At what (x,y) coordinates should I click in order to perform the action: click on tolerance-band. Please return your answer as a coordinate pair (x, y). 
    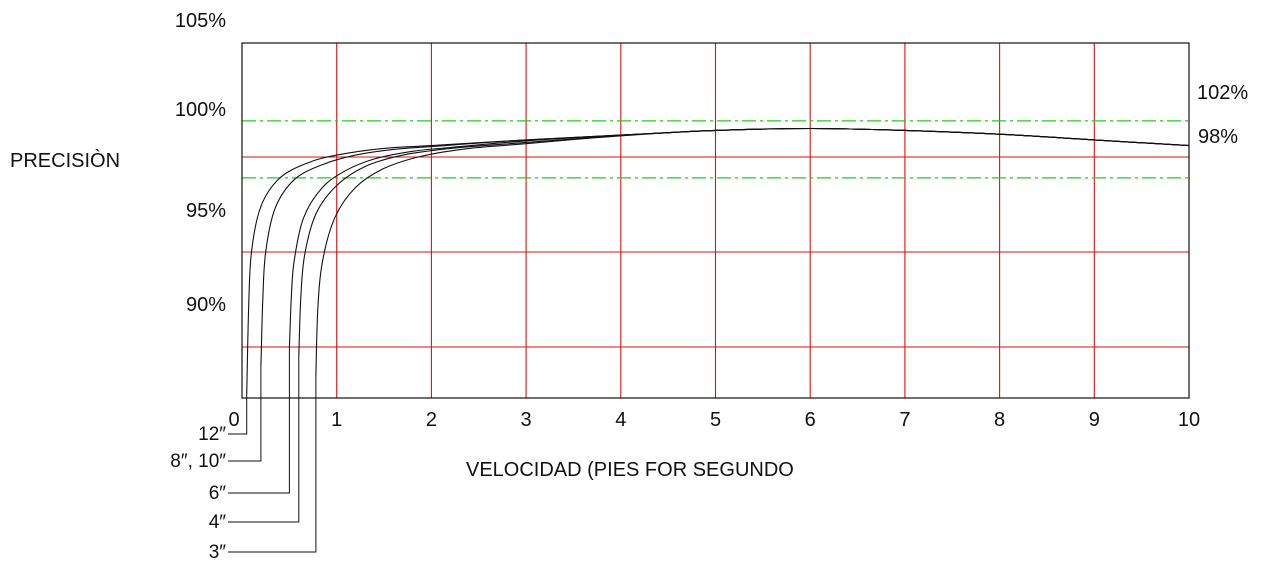
    Looking at the image, I should click on (715, 149).